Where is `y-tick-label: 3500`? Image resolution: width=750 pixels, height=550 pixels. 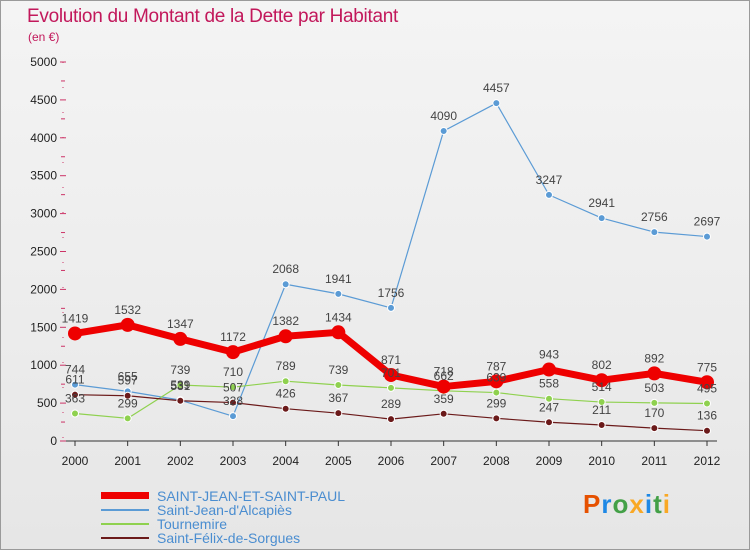
y-tick-label: 3500 is located at coordinates (43, 176).